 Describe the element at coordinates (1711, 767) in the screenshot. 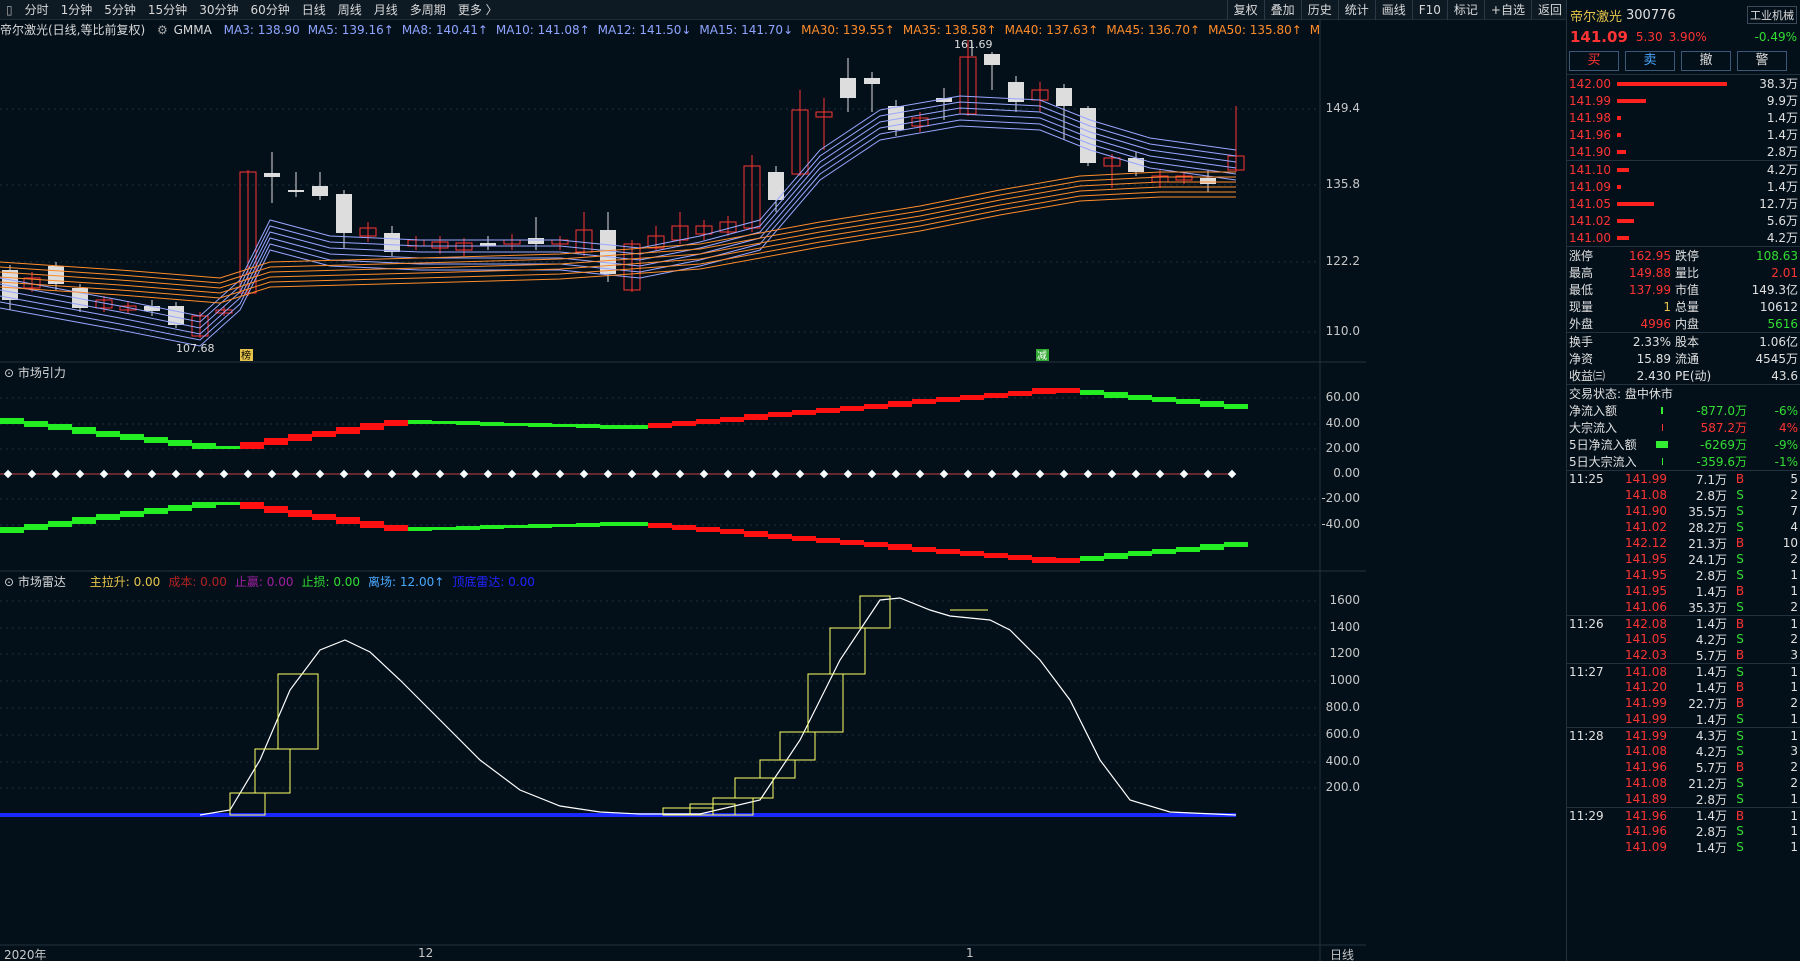

I see `tick-volume: 5.7万` at that location.